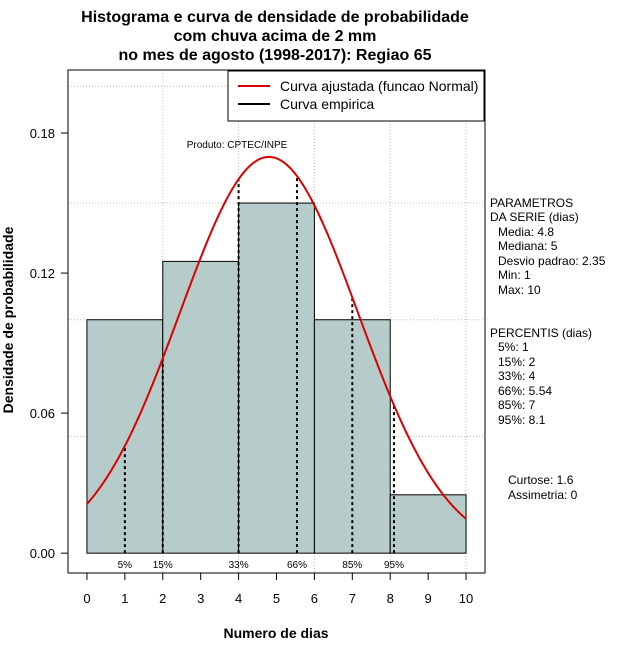 The image size is (640, 660). Describe the element at coordinates (42, 133) in the screenshot. I see `y-tick-label: 0.18` at that location.